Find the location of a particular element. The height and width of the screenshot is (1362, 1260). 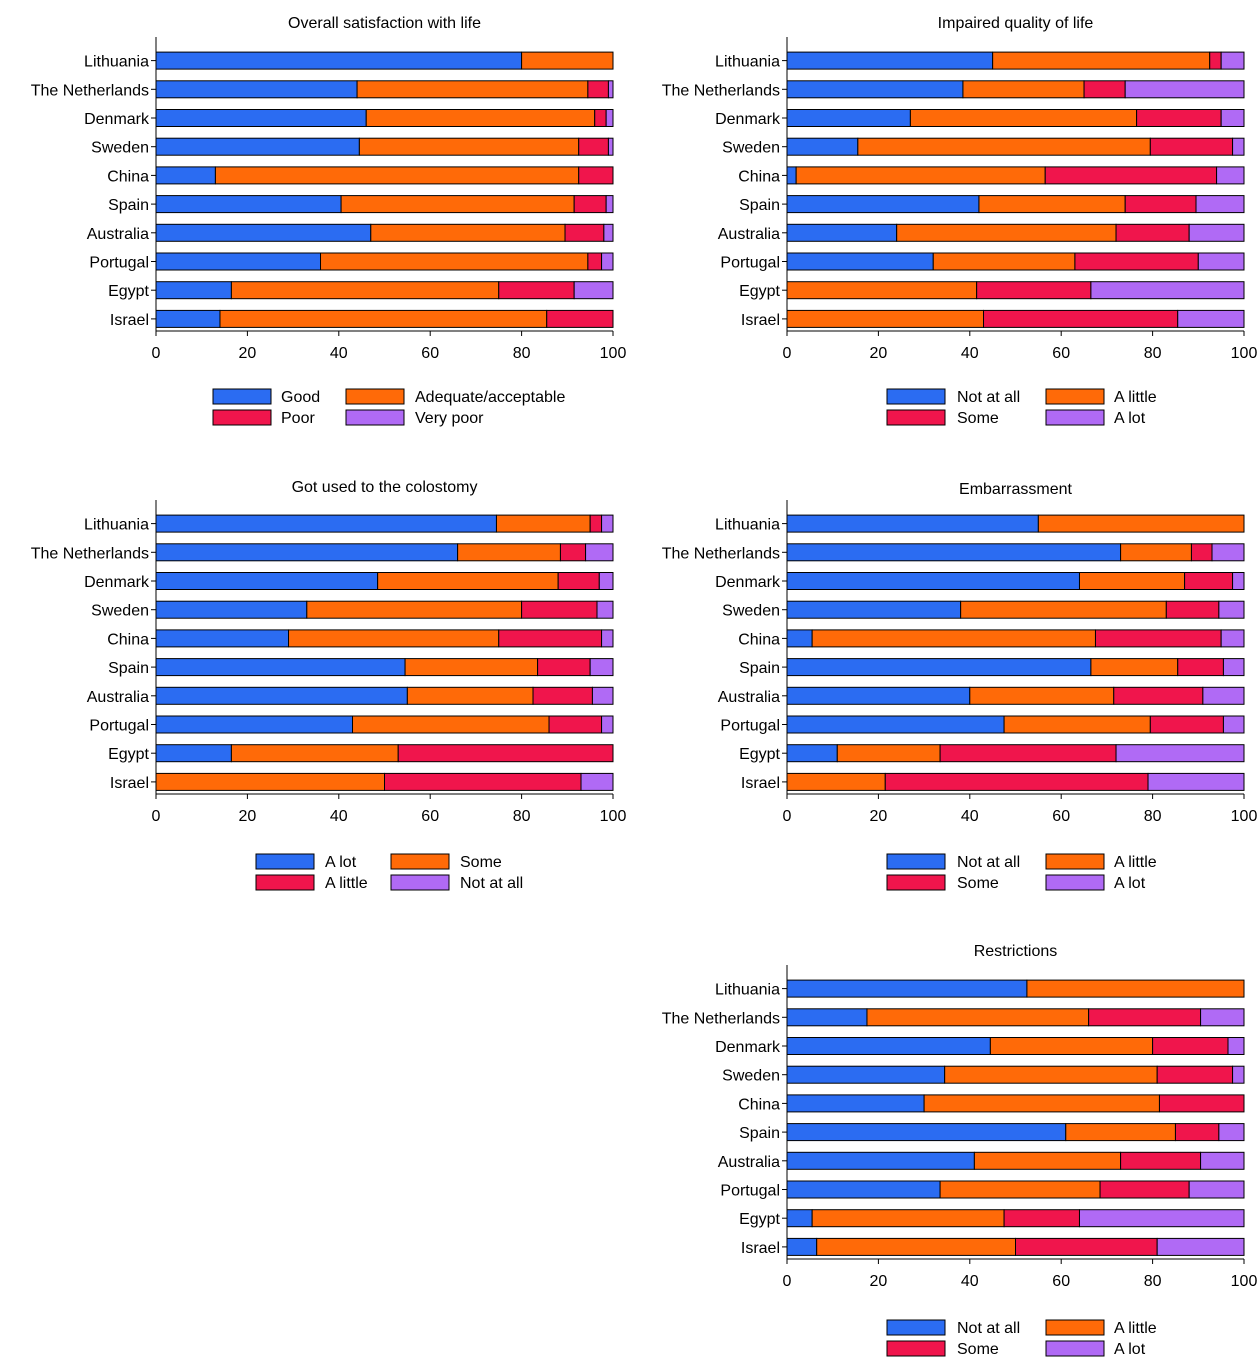

chart-title: Embarrassment is located at coordinates (1015, 489).